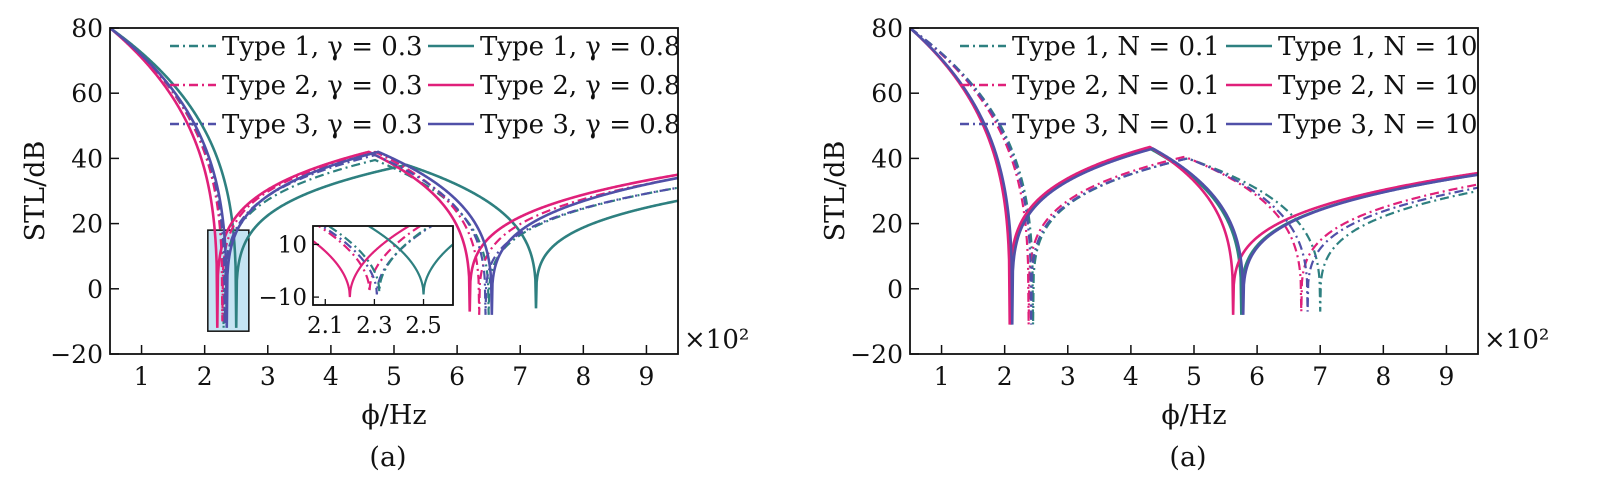  What do you see at coordinates (580, 125) in the screenshot?
I see `legend-label: Type 3, γ = 0.8` at bounding box center [580, 125].